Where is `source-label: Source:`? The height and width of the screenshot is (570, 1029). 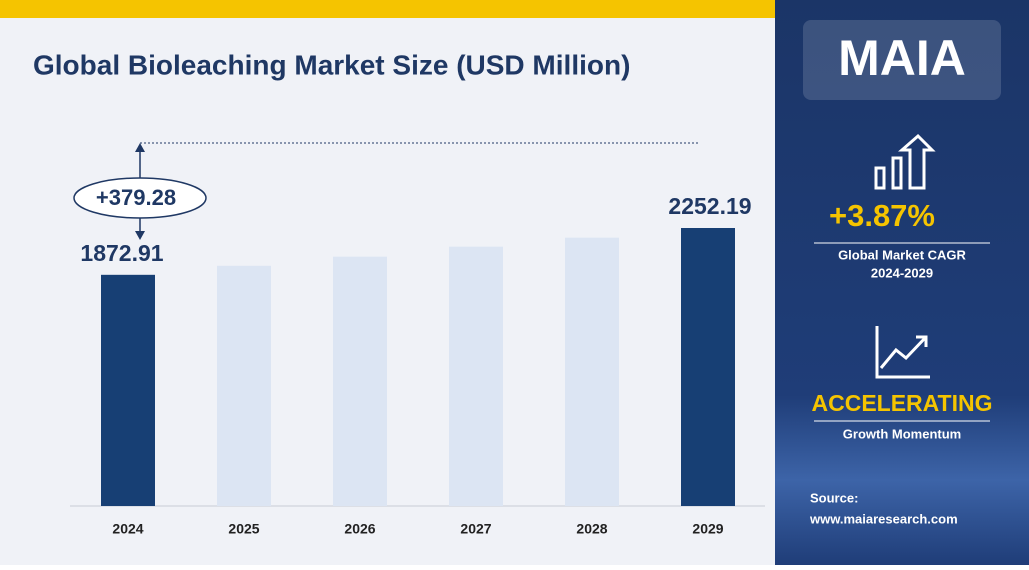 source-label: Source: is located at coordinates (834, 497).